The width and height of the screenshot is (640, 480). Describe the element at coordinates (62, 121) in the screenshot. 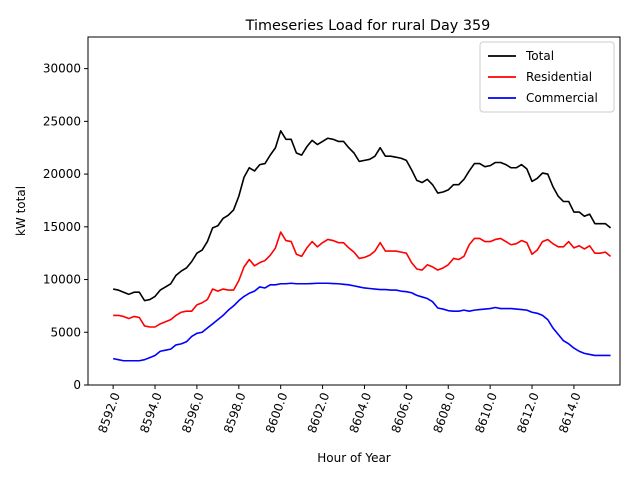

I see `y-tick-label: 25000` at that location.